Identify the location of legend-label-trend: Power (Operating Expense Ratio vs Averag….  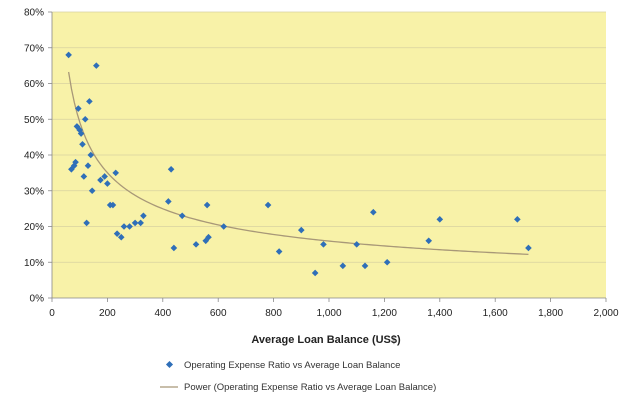
(310, 387).